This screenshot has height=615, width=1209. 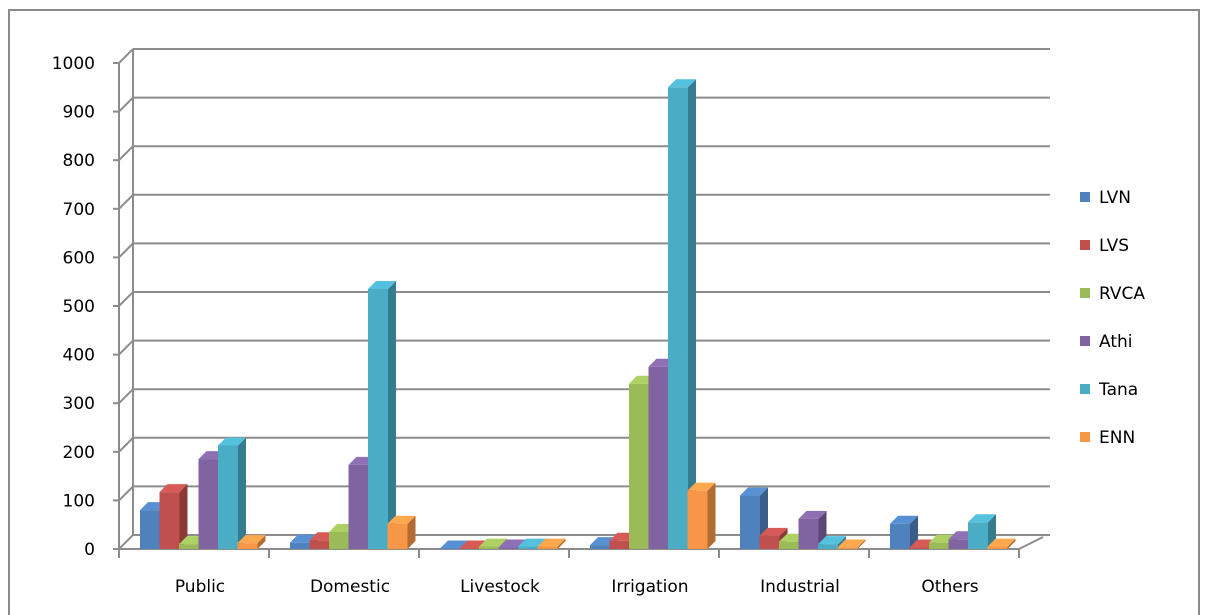 What do you see at coordinates (1117, 438) in the screenshot?
I see `legend-label: ENN` at bounding box center [1117, 438].